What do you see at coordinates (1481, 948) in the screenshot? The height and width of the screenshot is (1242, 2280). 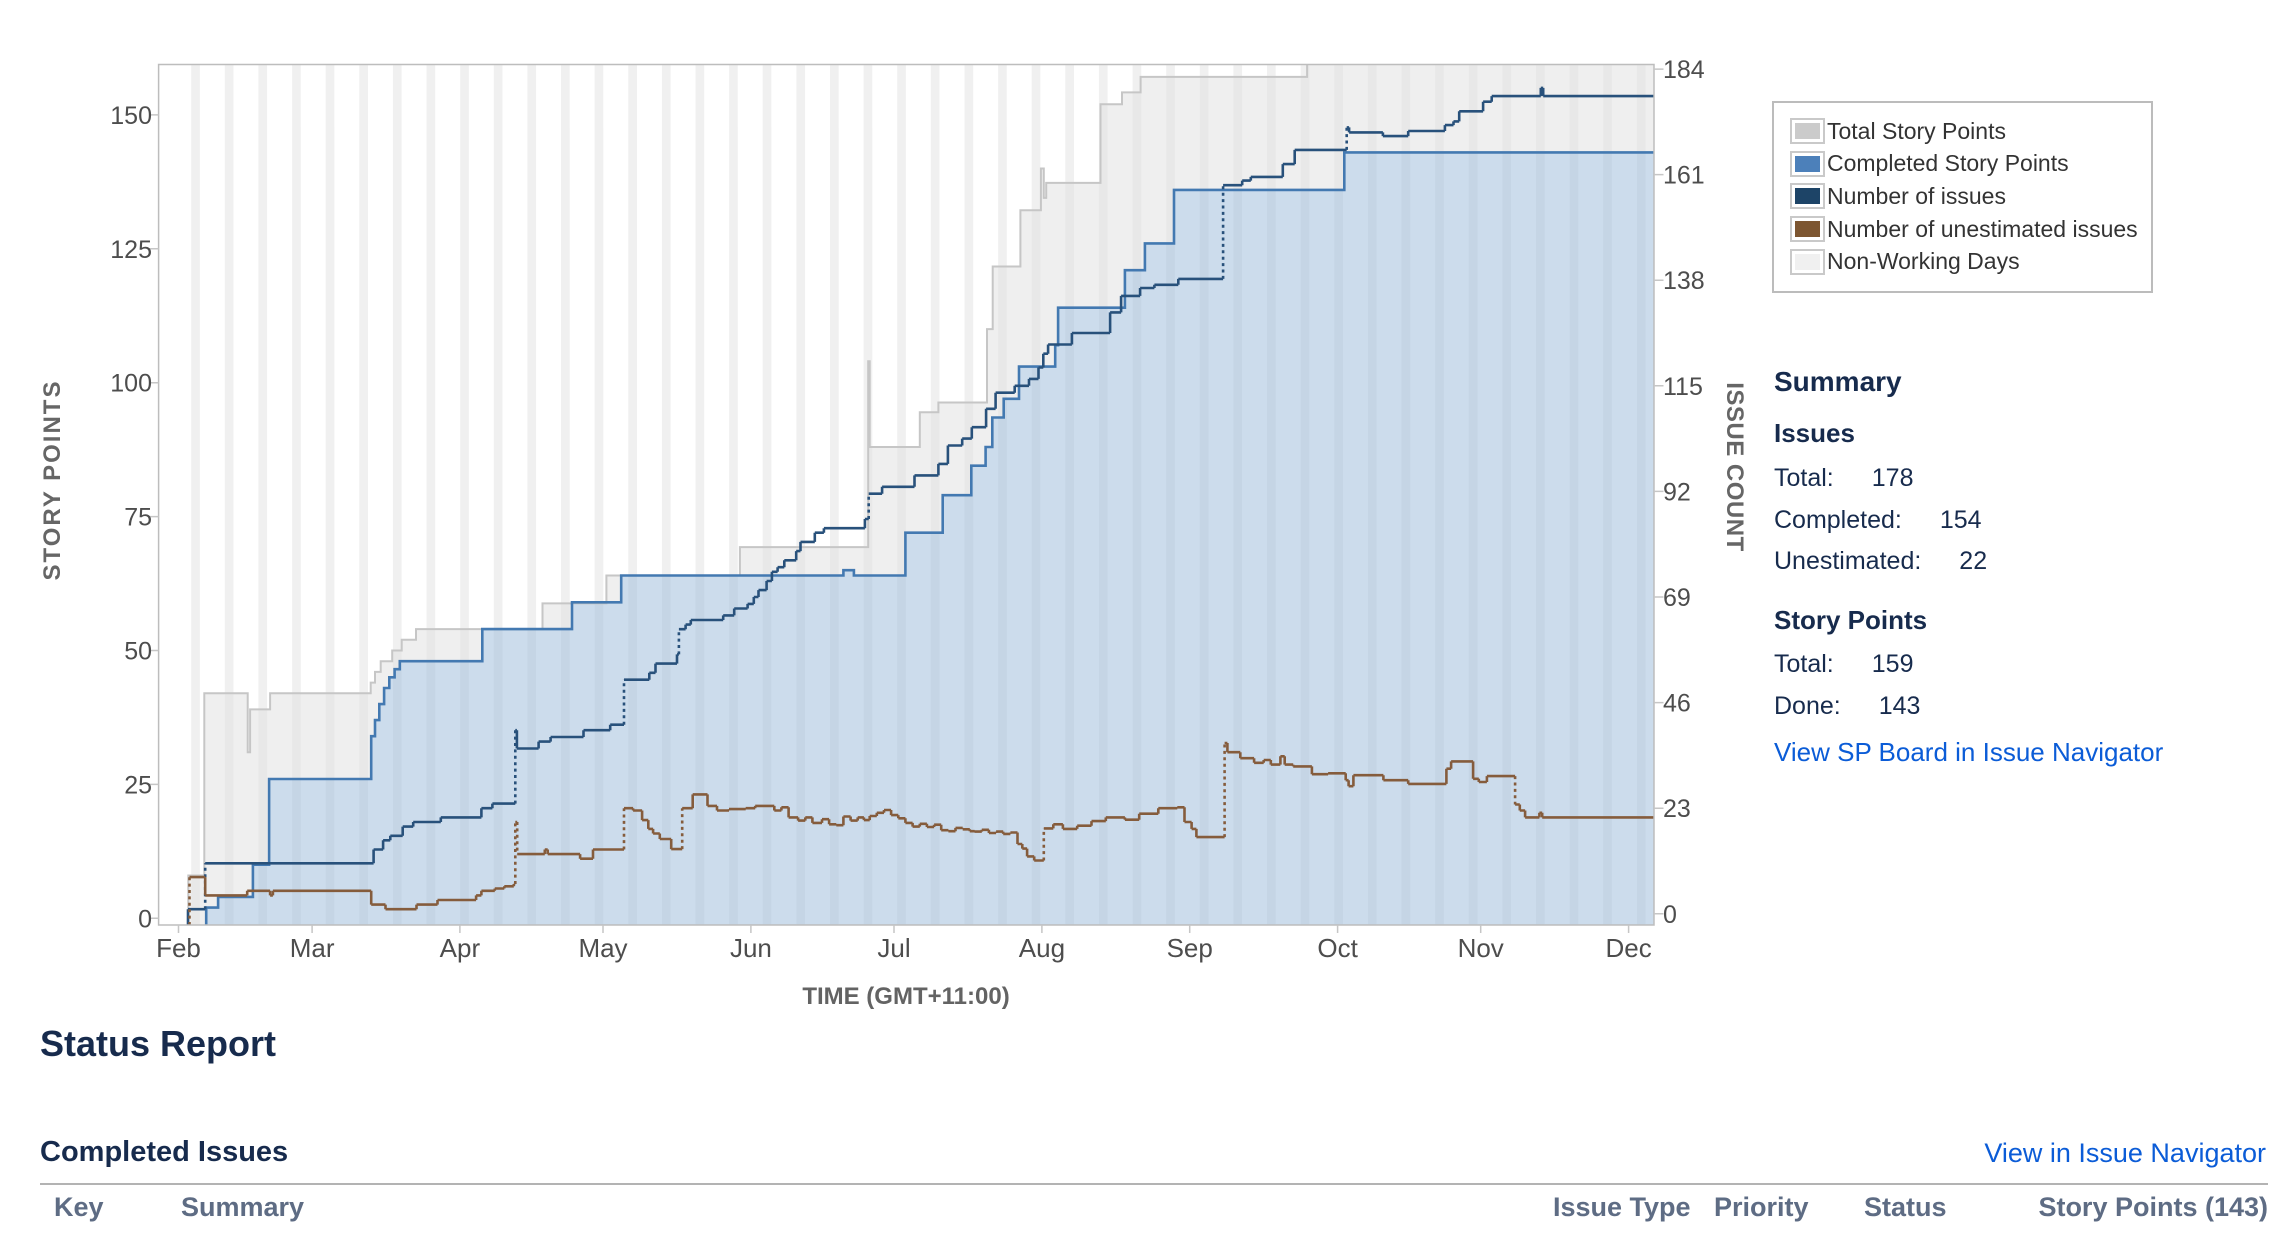 I see `svg-text: Nov` at bounding box center [1481, 948].